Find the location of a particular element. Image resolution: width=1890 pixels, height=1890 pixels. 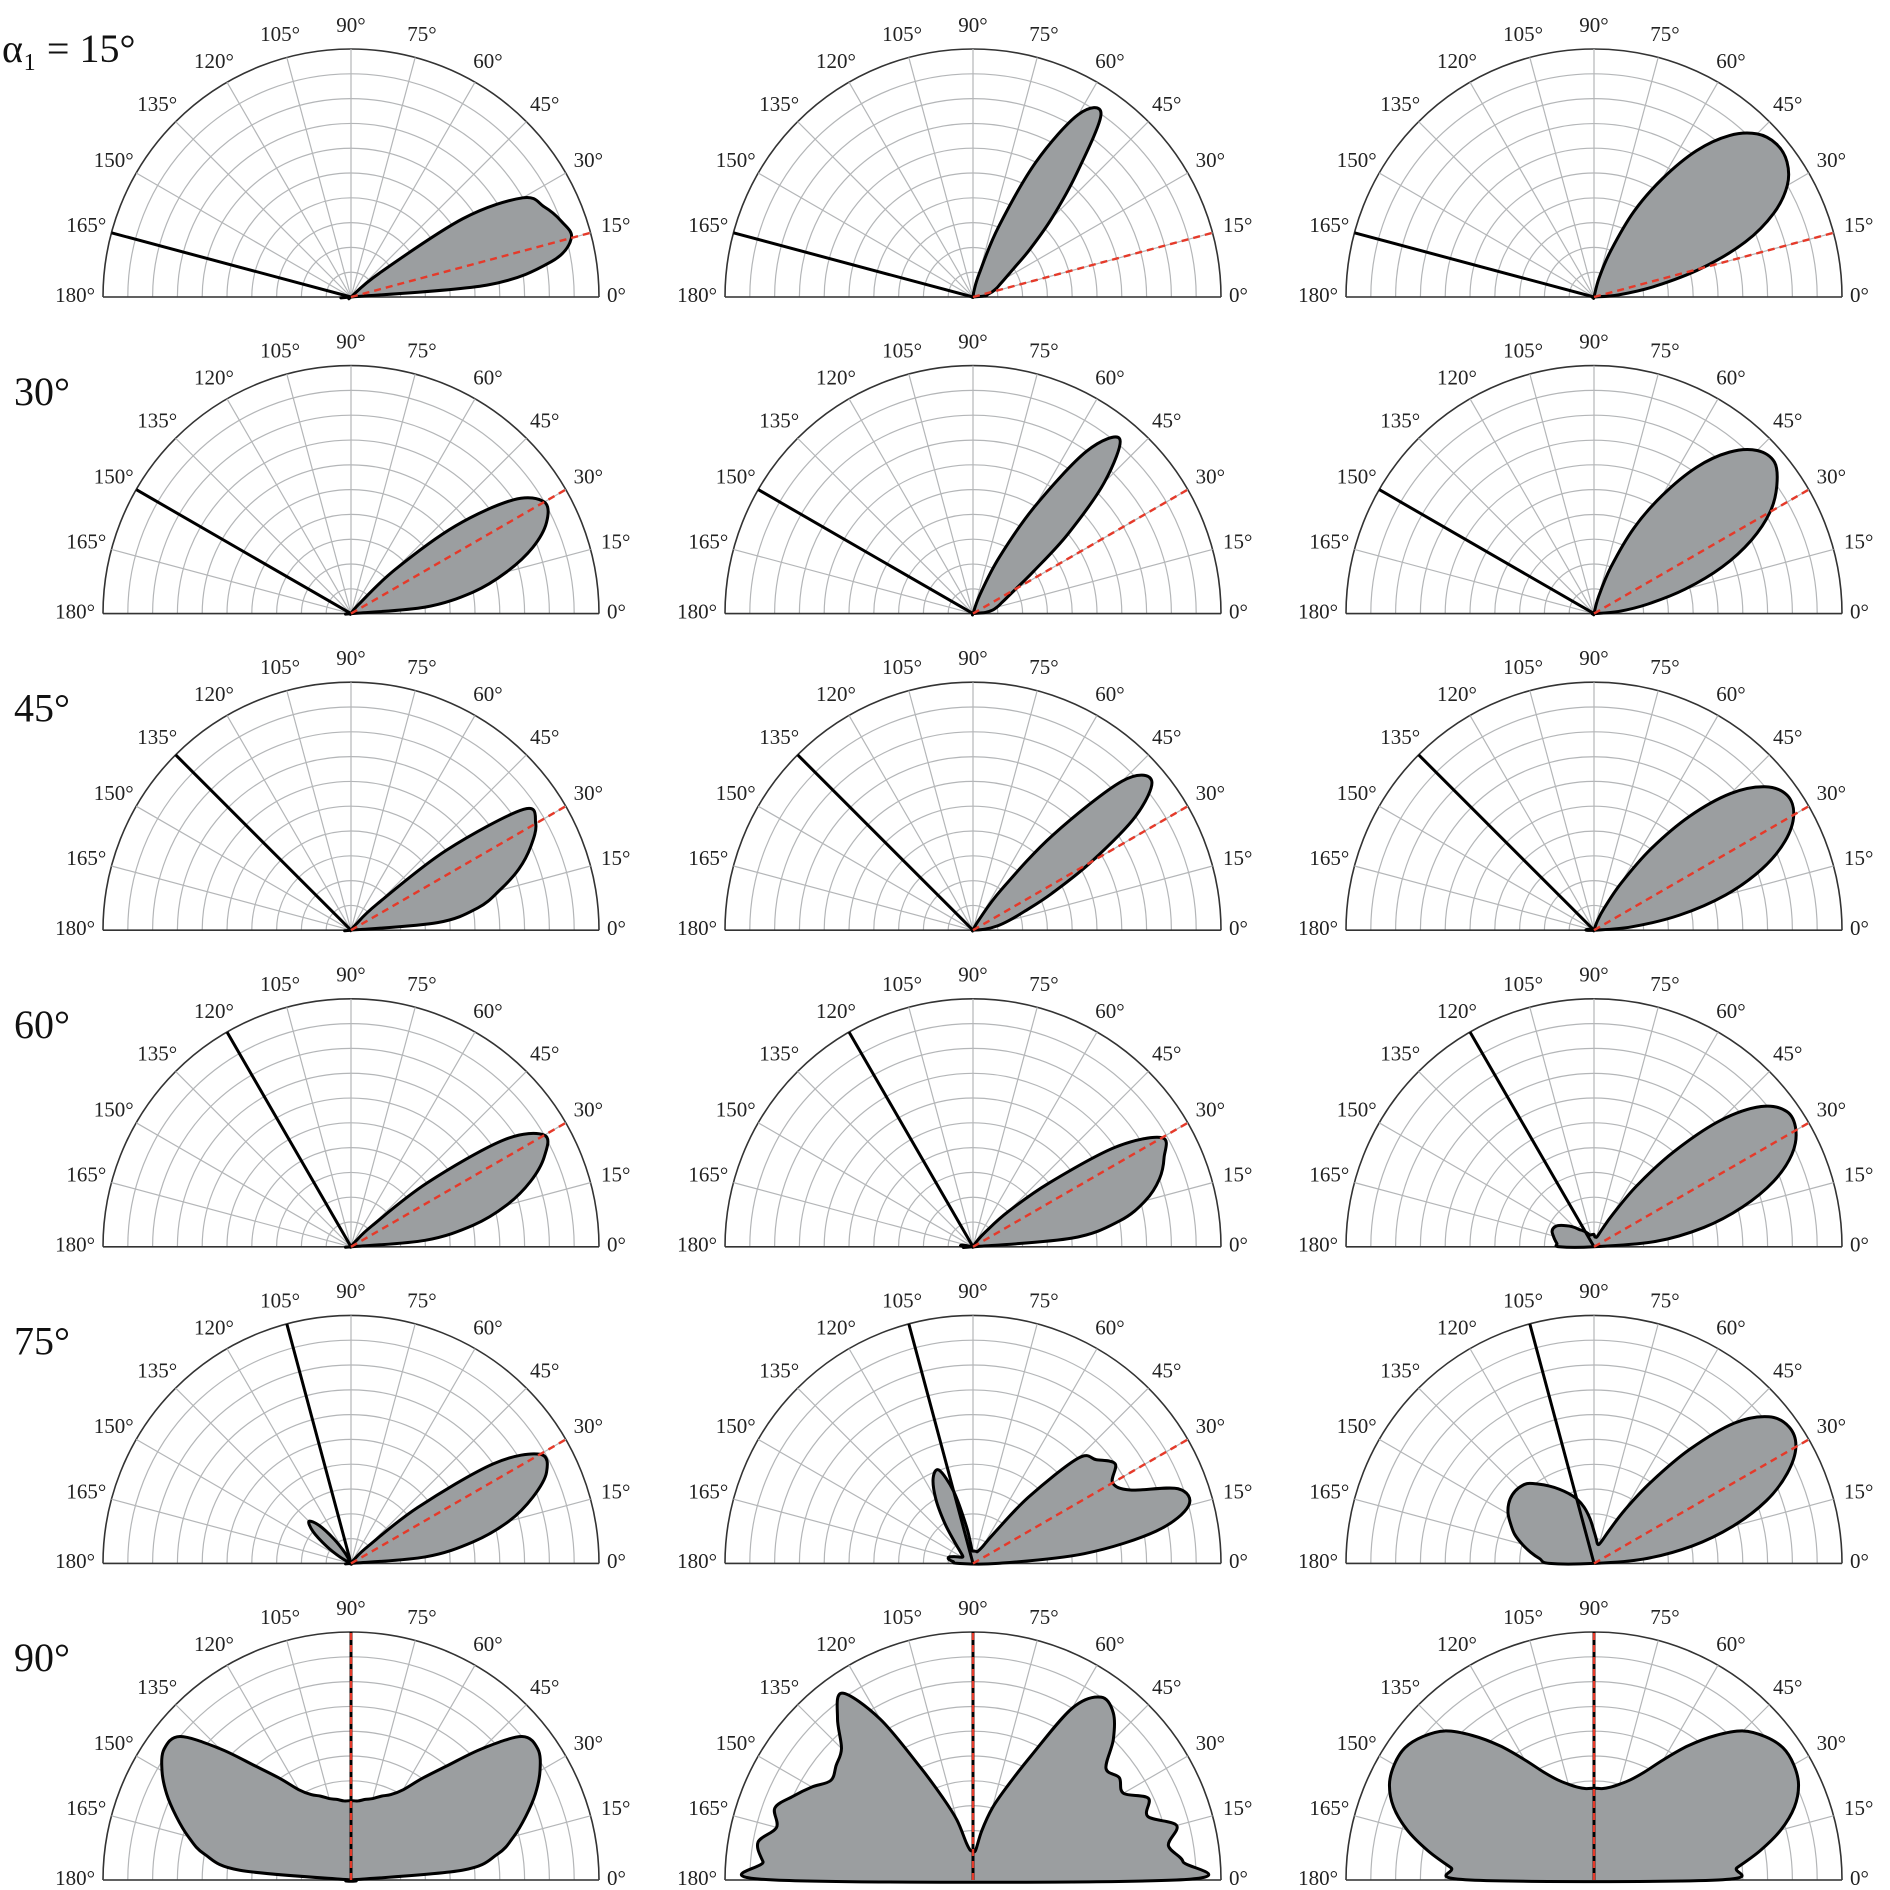

row-title: 75° is located at coordinates (42, 1341).